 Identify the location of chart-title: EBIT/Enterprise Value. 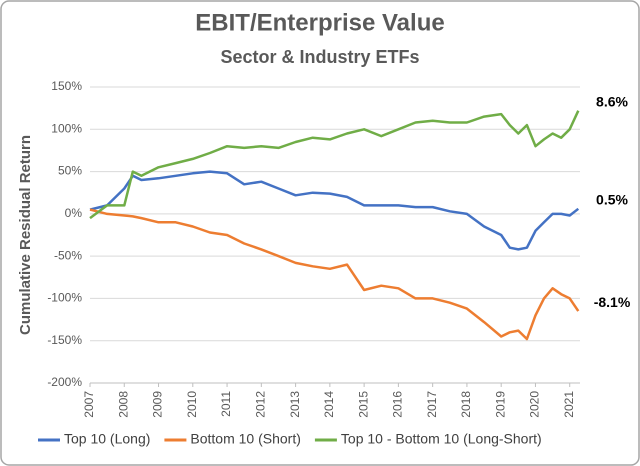
(319, 22).